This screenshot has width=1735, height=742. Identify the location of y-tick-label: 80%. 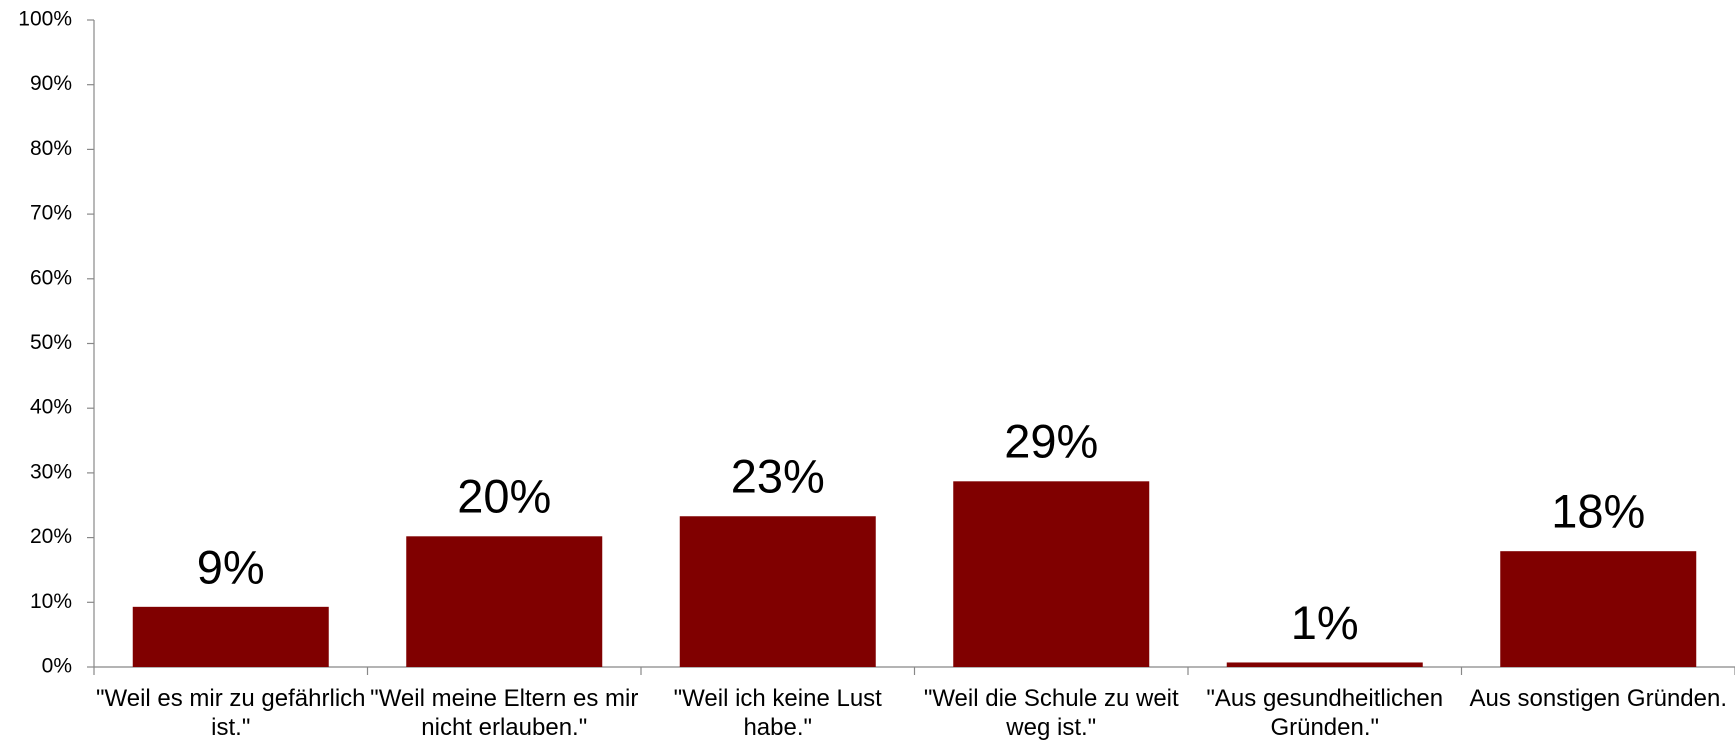
(51, 148).